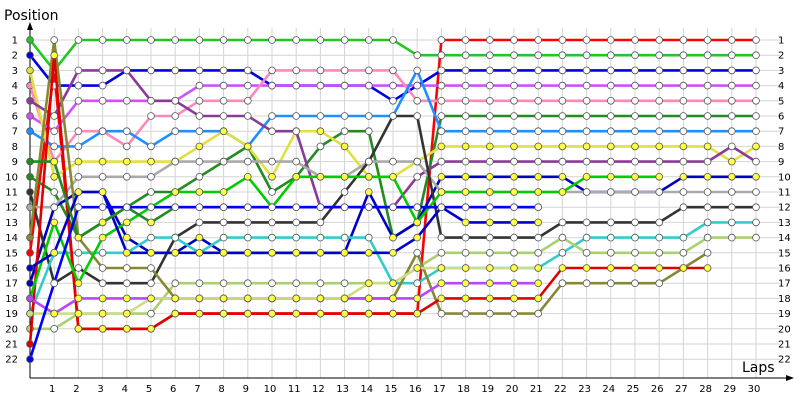 Image resolution: width=800 pixels, height=400 pixels. Describe the element at coordinates (439, 389) in the screenshot. I see `x-tick-label: 17` at that location.